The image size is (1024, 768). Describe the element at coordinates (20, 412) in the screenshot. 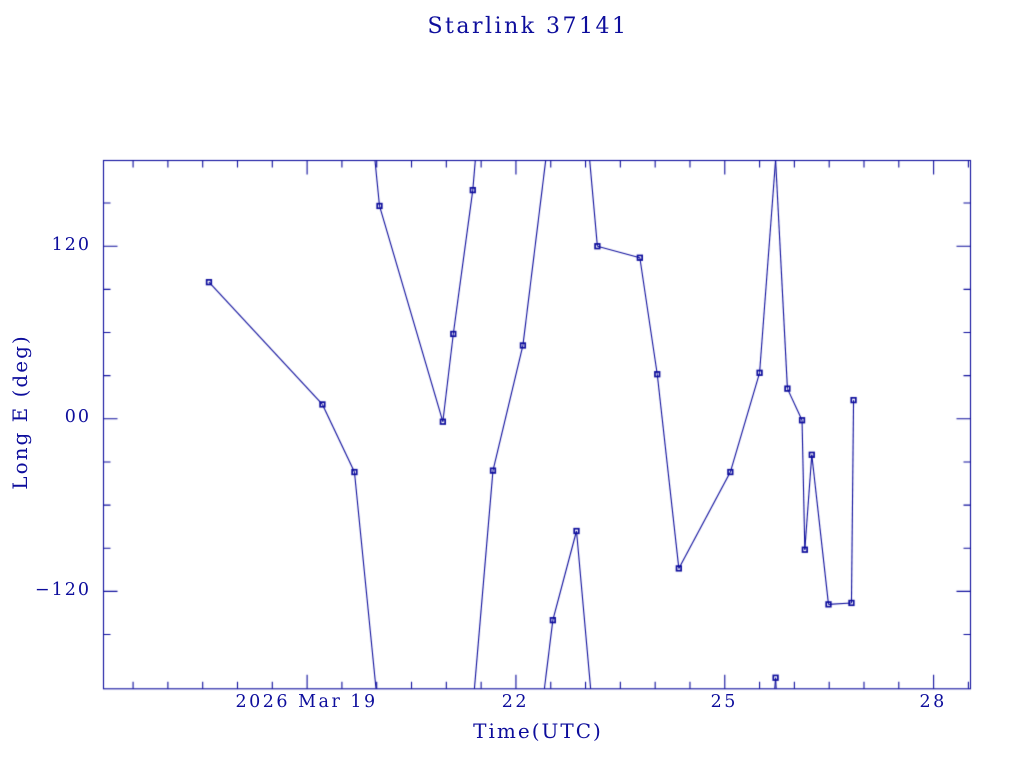

I see `y-axis-title: Long E (deg)` at that location.